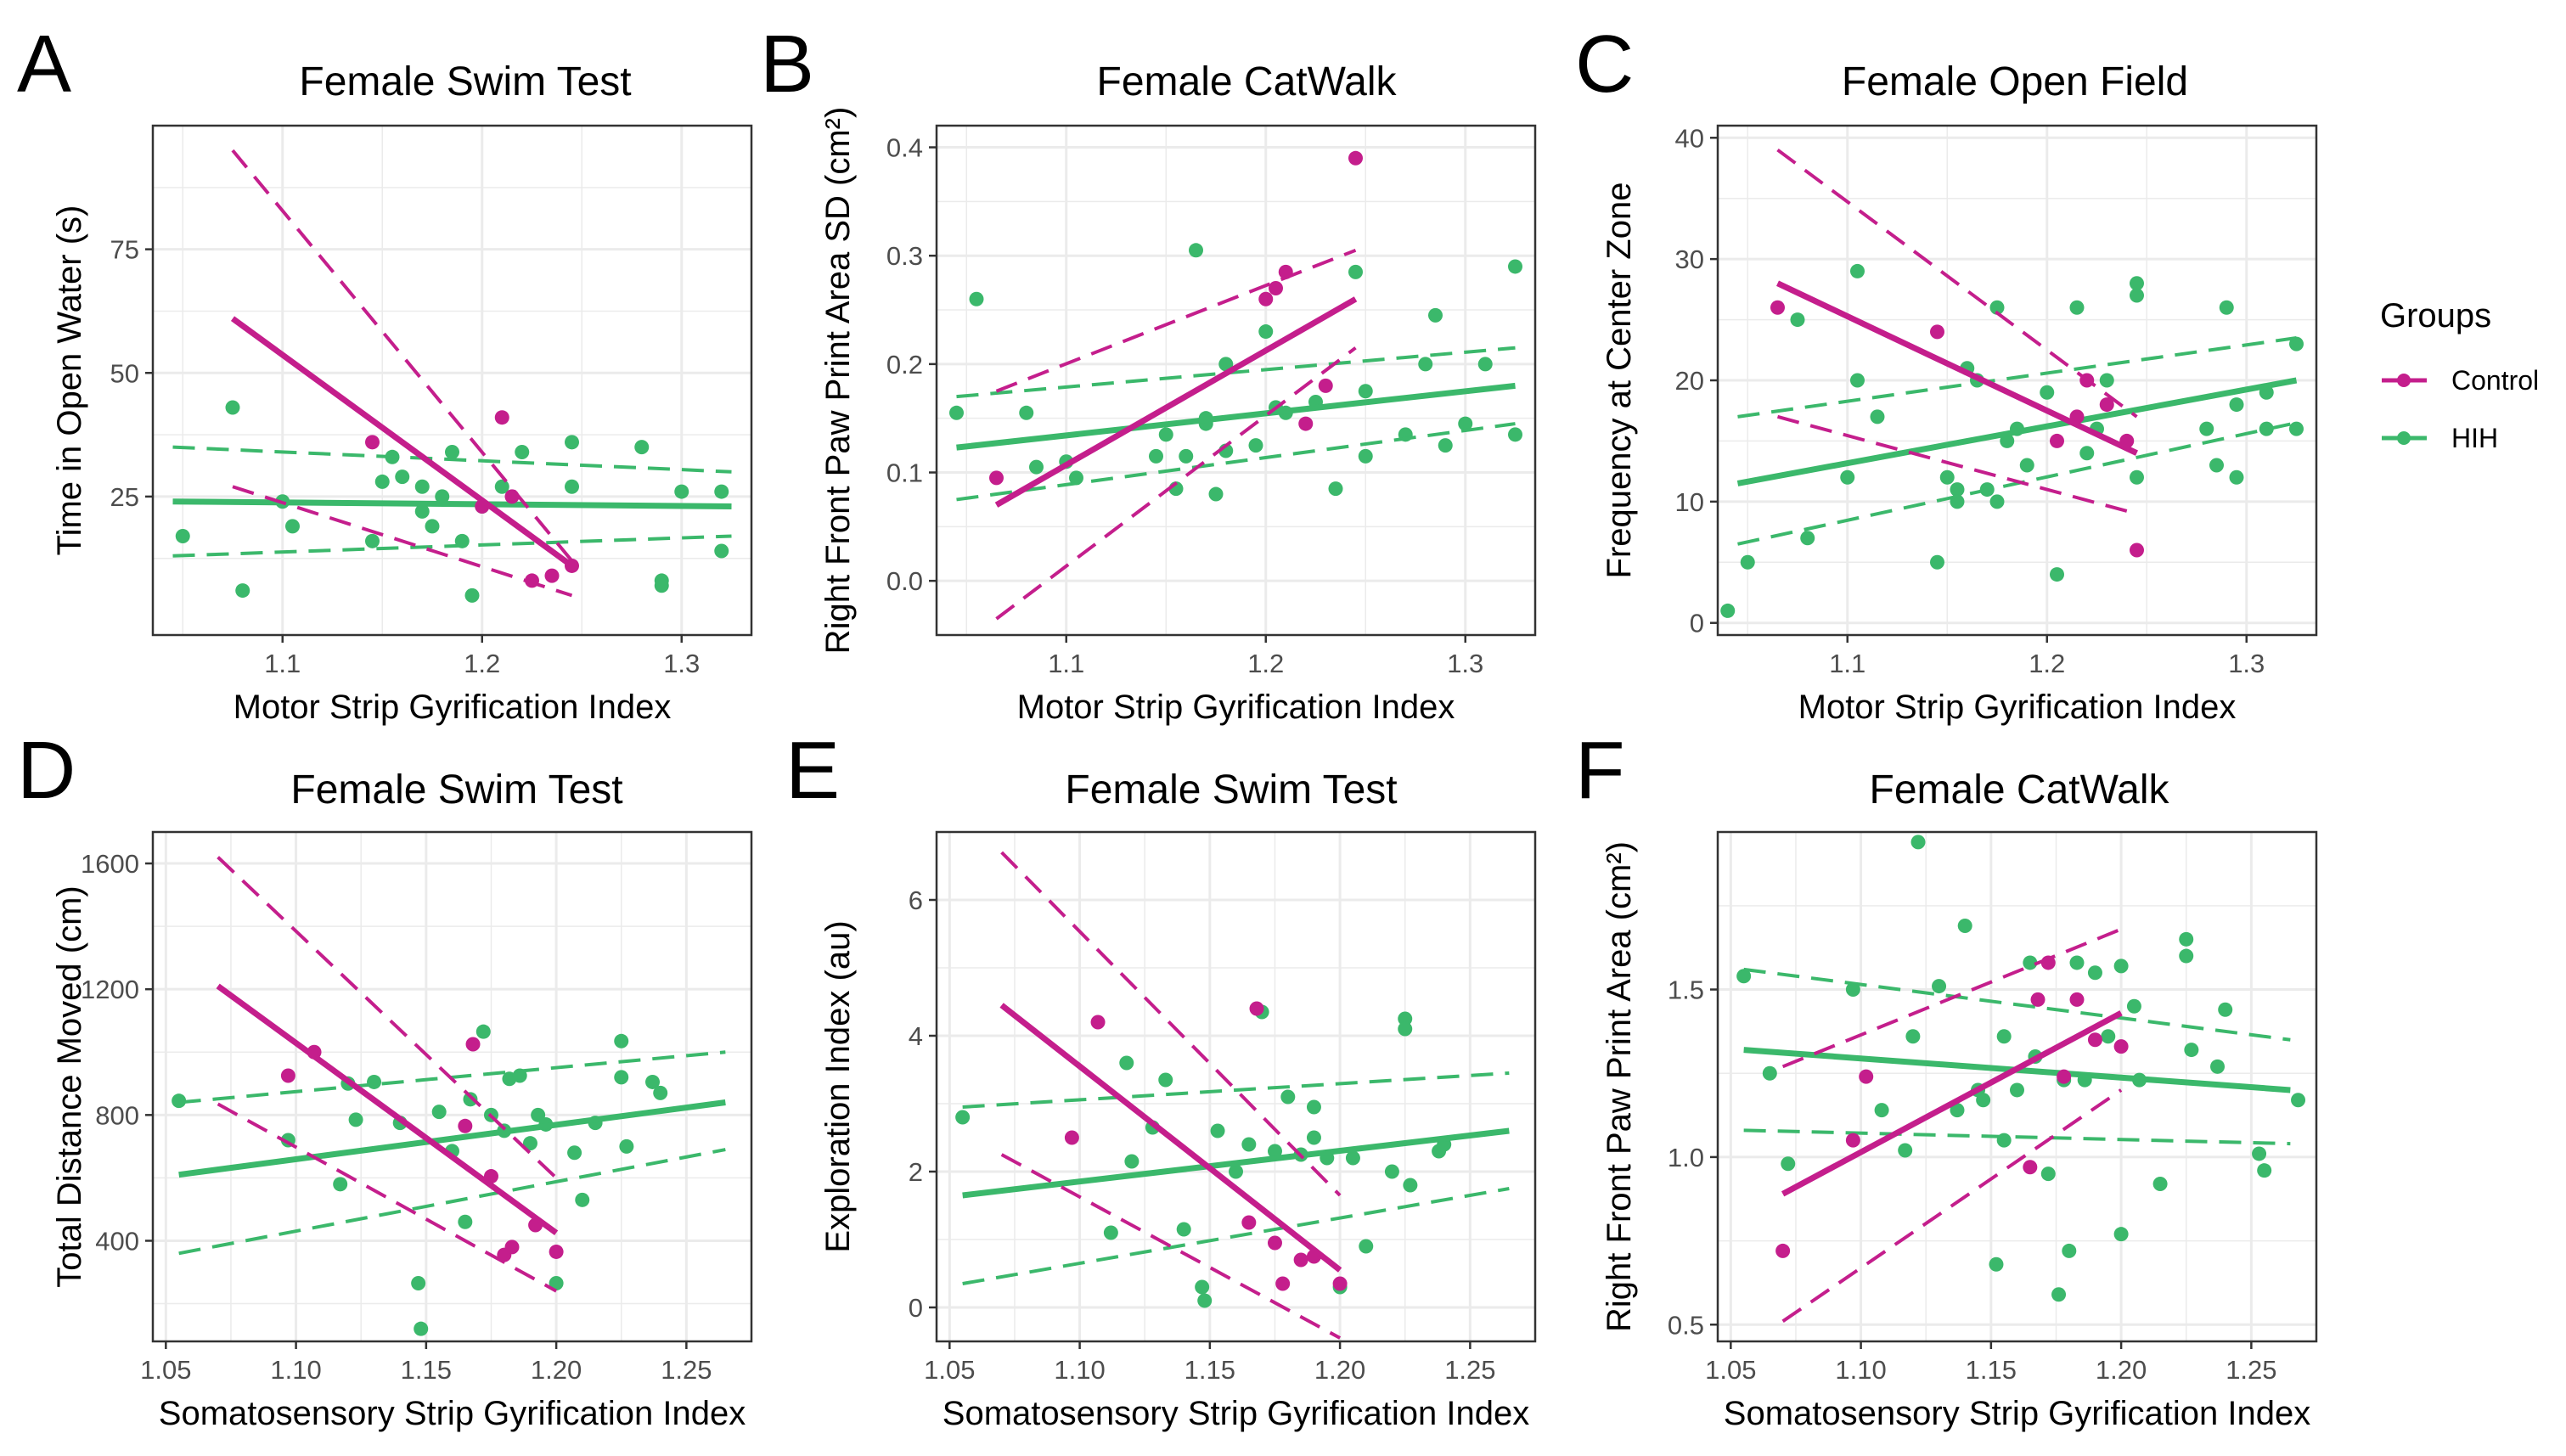  I want to click on y-tick-label: 2, so click(916, 1172).